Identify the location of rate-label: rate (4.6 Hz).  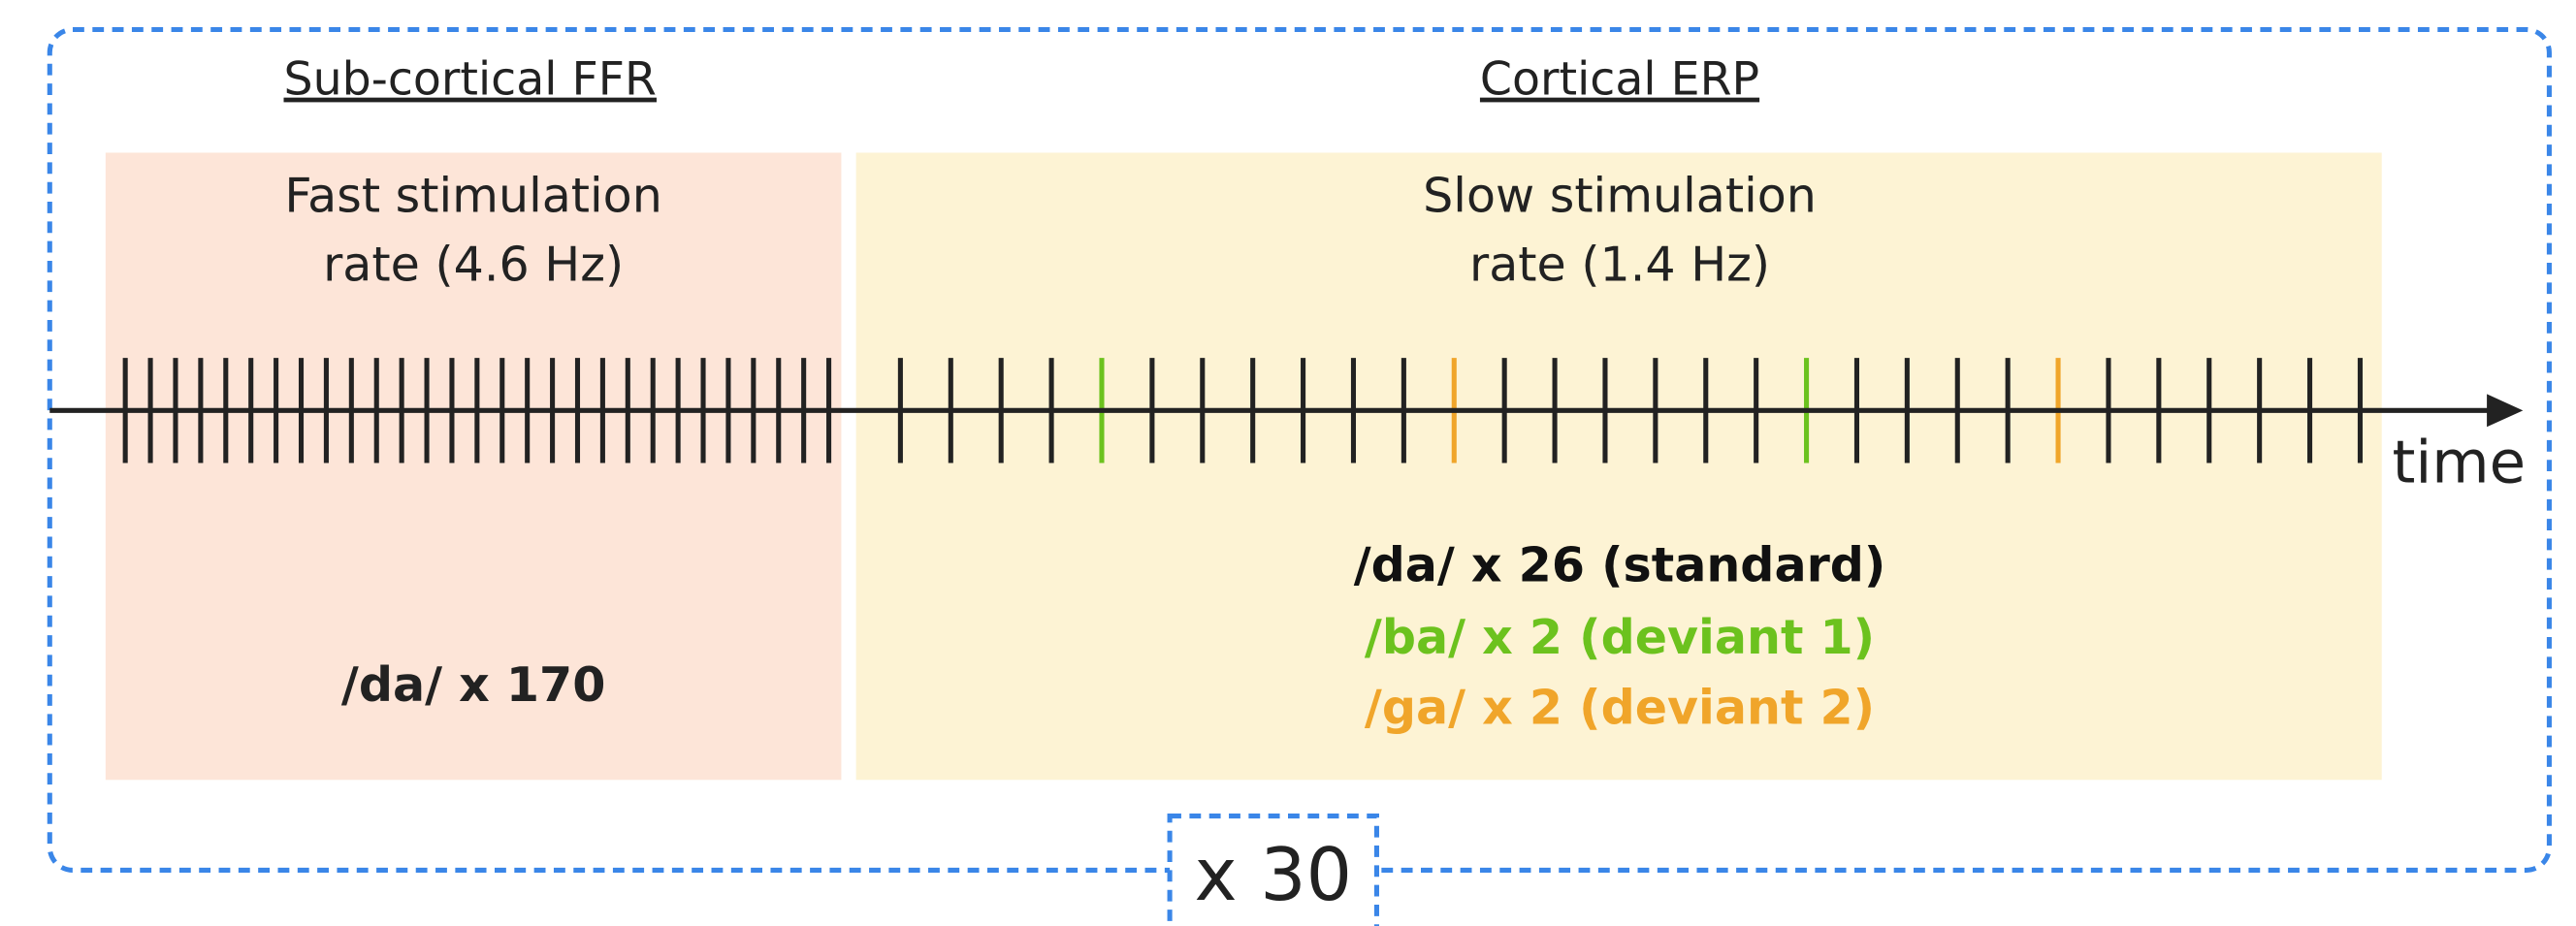
(473, 265).